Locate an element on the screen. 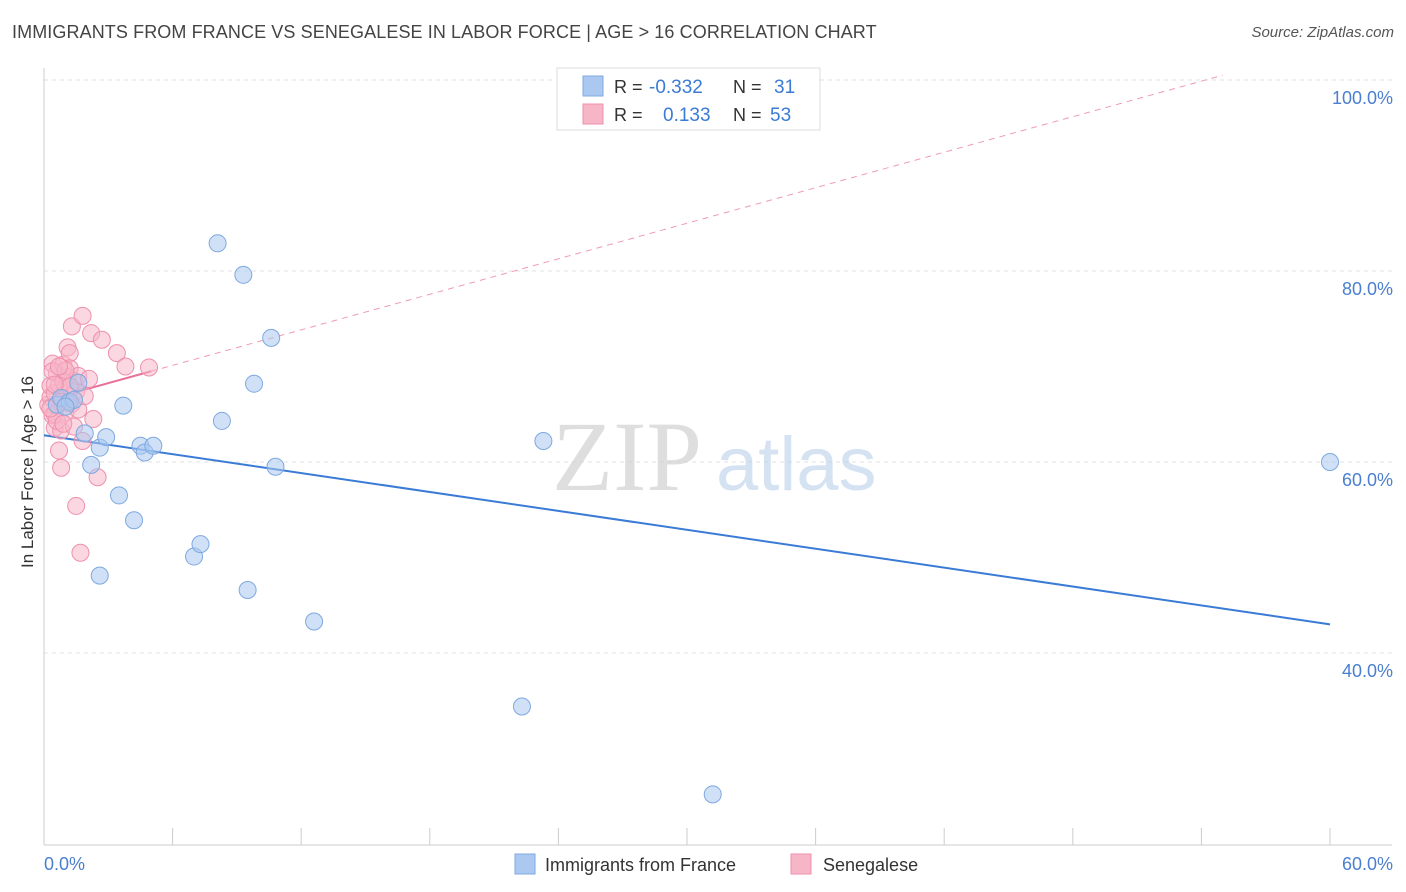 This screenshot has width=1406, height=892. y-axis-label-wrap: In Labor Force | Age > 16 is located at coordinates (28, 482).